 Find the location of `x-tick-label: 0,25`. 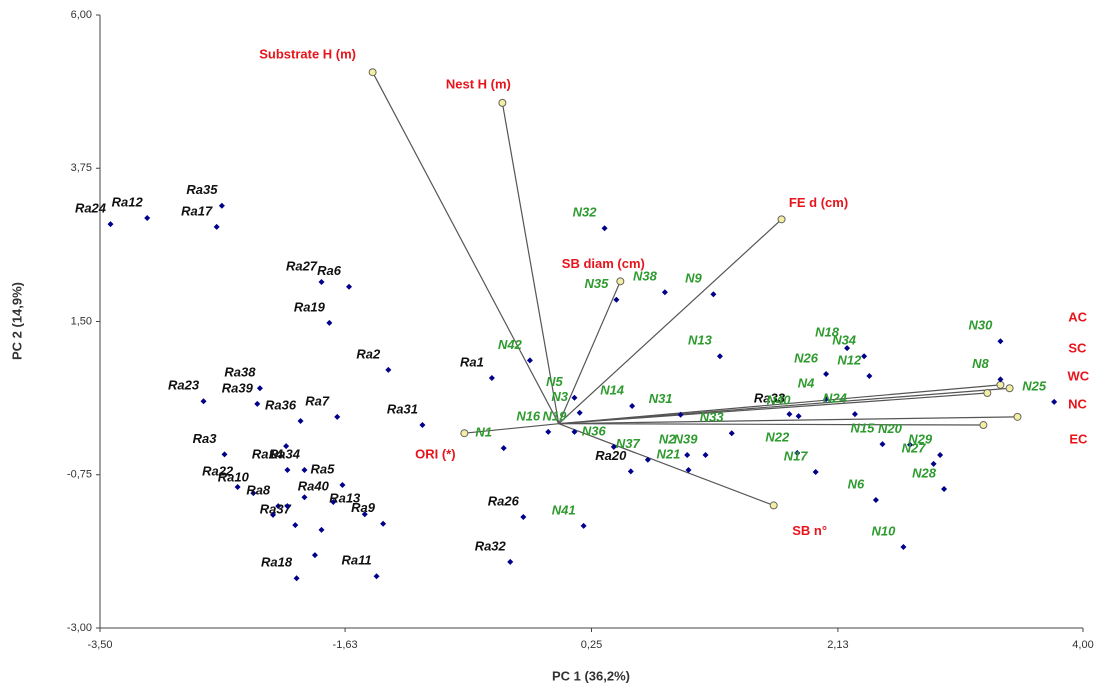

x-tick-label: 0,25 is located at coordinates (591, 645).